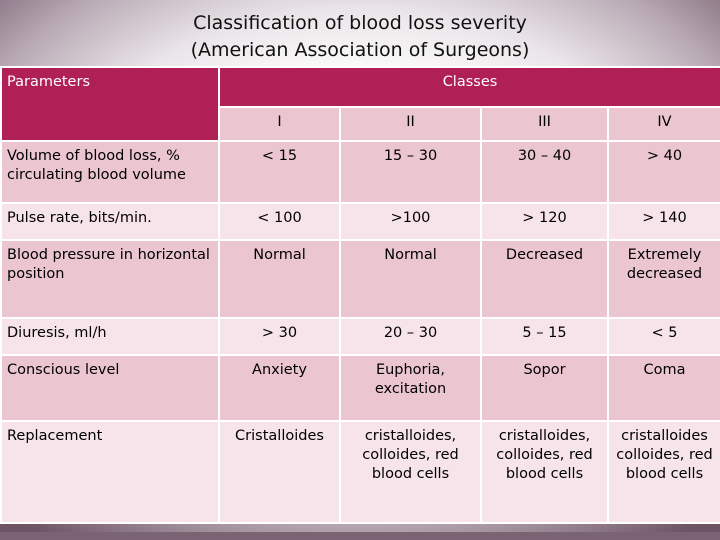 This screenshot has height=540, width=720. What do you see at coordinates (544, 336) in the screenshot?
I see `table-cell: 5 – 15` at bounding box center [544, 336].